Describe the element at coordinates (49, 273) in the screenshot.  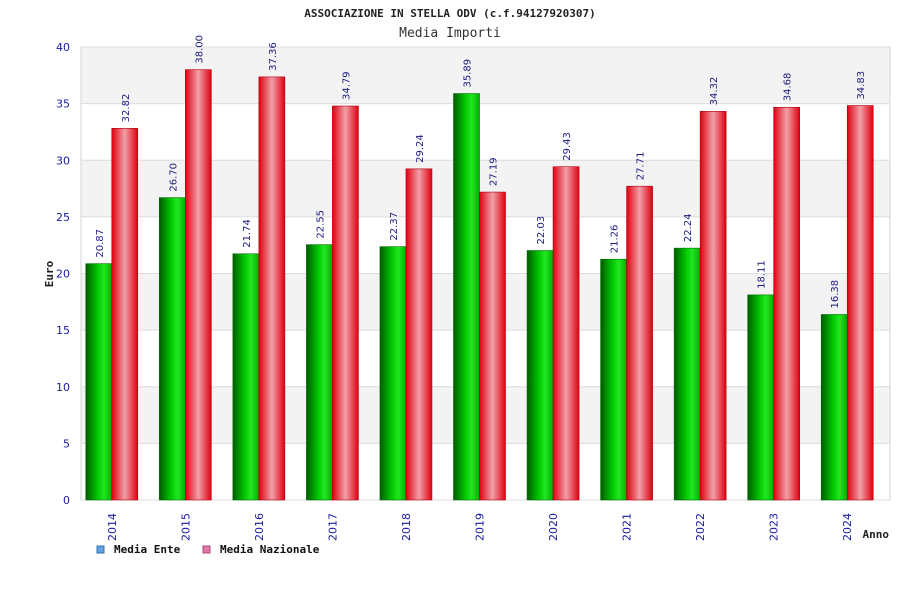
I see `y-axis-label: Euro` at that location.